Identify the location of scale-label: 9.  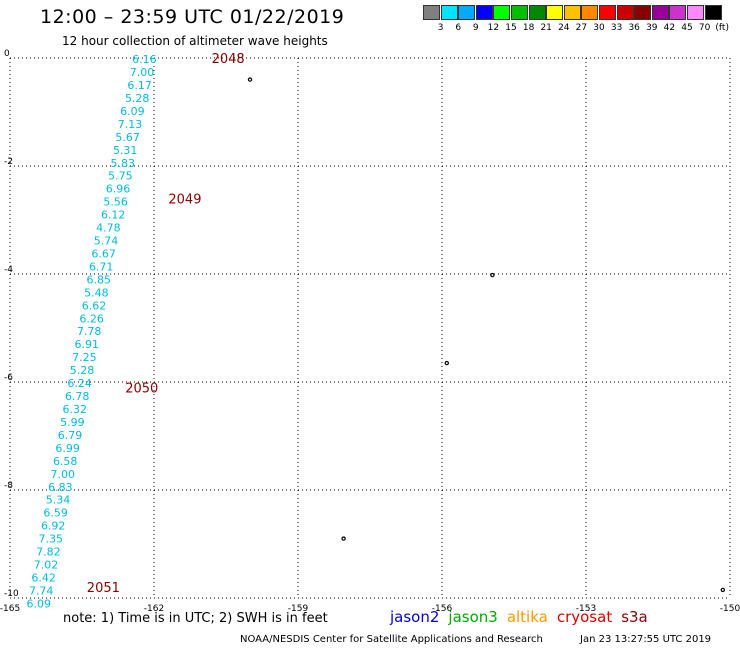
(475, 28).